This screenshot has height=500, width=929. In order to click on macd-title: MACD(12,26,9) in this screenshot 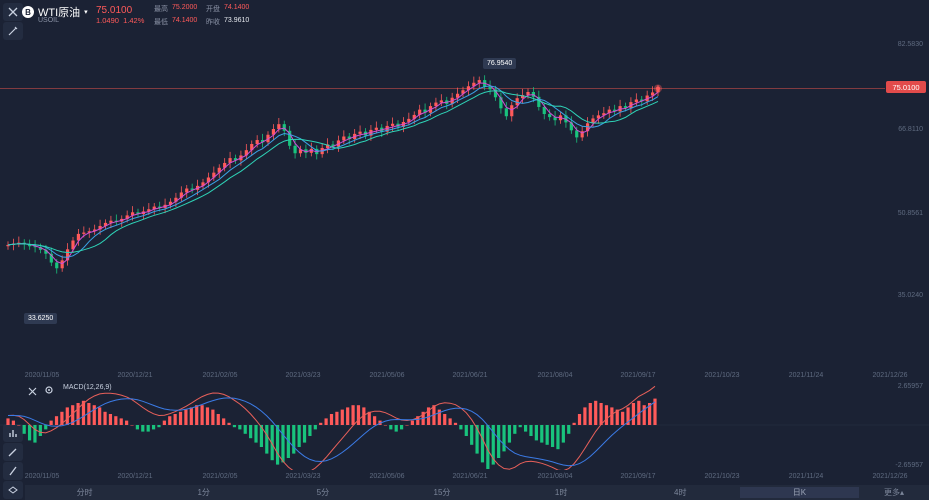, I will do `click(87, 387)`.